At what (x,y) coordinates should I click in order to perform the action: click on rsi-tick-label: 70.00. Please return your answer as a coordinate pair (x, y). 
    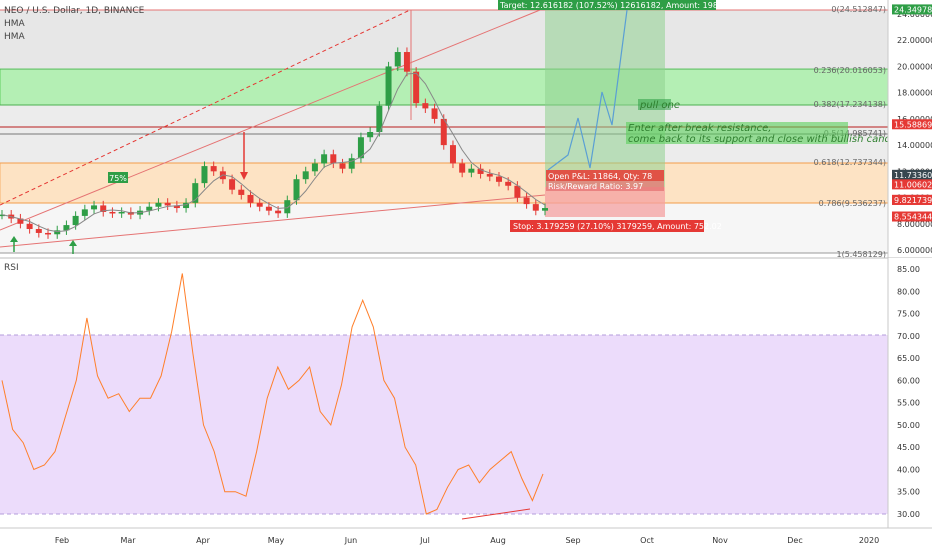
    Looking at the image, I should click on (908, 336).